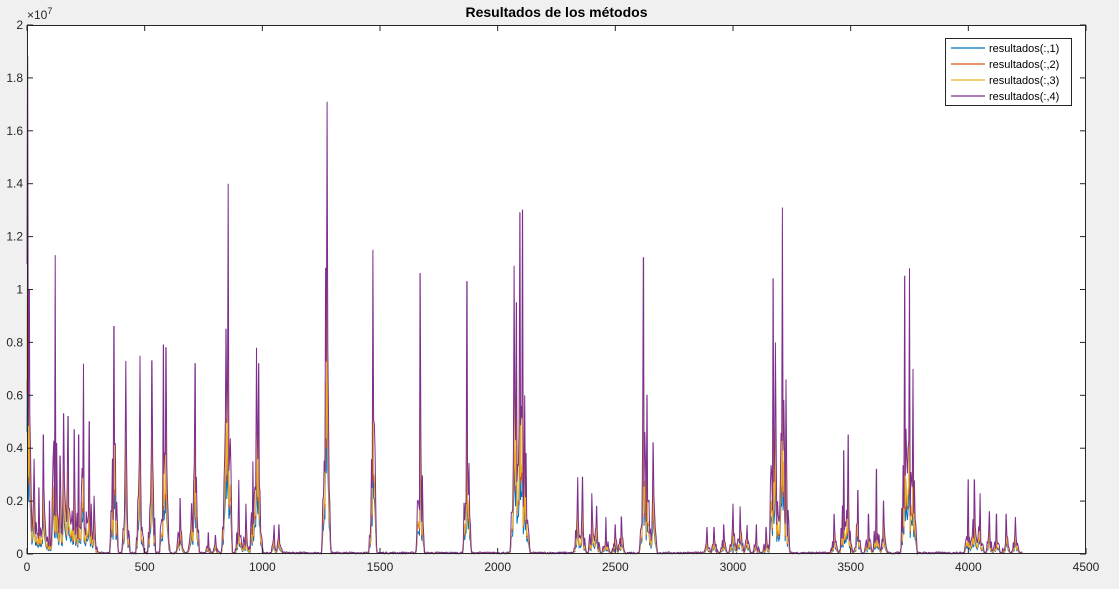 The width and height of the screenshot is (1119, 589). Describe the element at coordinates (556, 12) in the screenshot. I see `chart-title: Resultados de los métodos` at that location.